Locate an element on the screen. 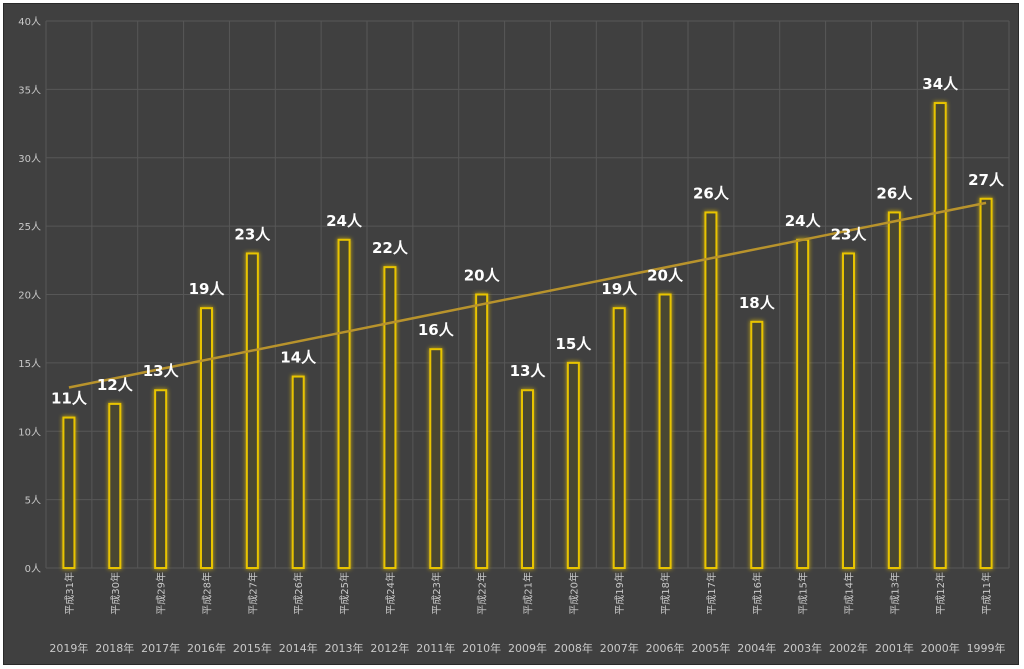  year-label: 2010年 is located at coordinates (481, 648).